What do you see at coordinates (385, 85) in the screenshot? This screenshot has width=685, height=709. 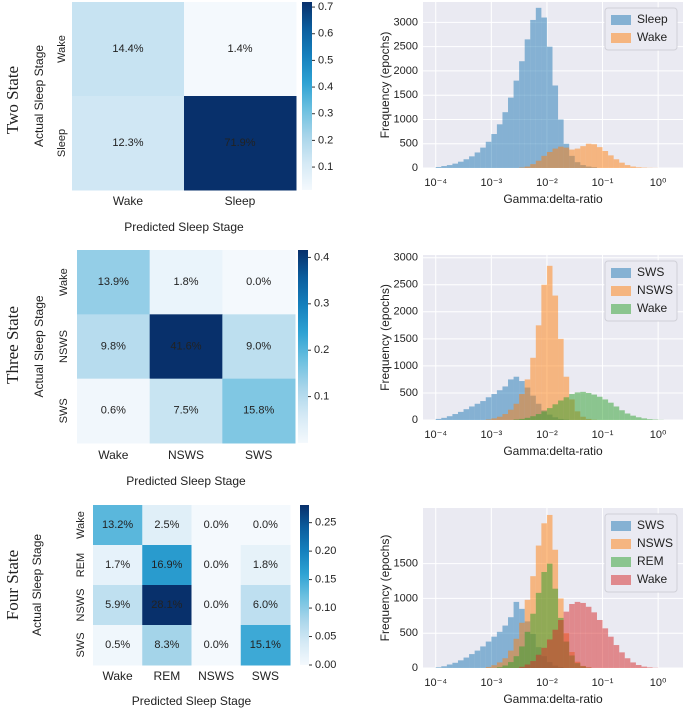 I see `y-axis-label: Frequency (epochs)` at bounding box center [385, 85].